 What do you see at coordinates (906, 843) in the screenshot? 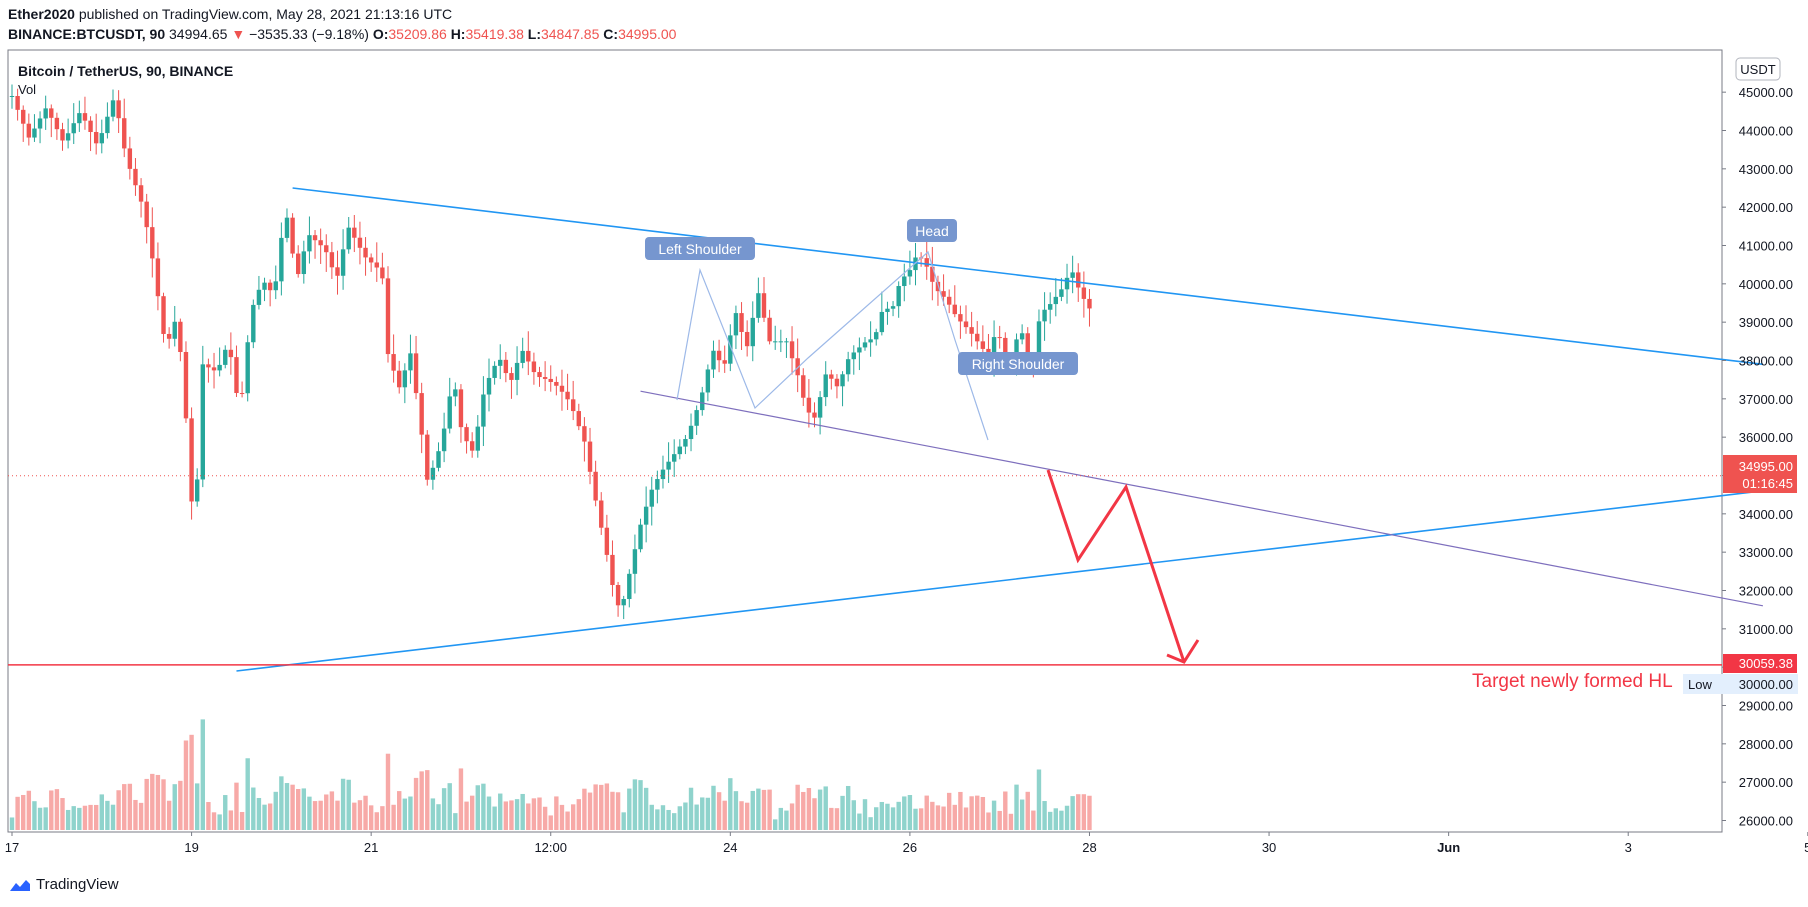
I see `time-axis: 17 19 21 12:00 24 26 28 30 Jun 3 5` at bounding box center [906, 843].